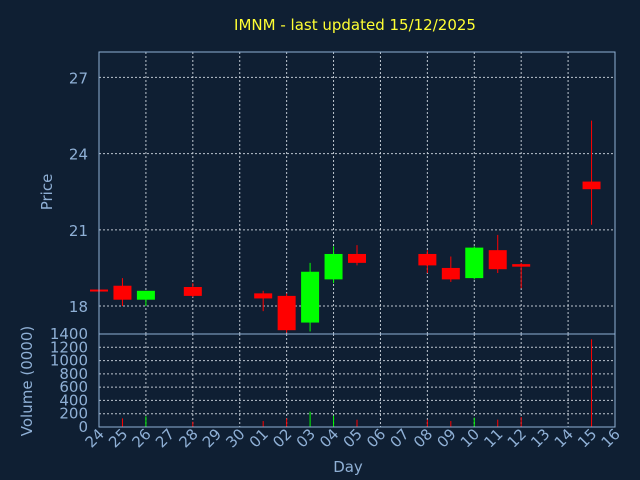 The image size is (640, 480). Describe the element at coordinates (376, 438) in the screenshot. I see `x-tick-label: 06` at that location.